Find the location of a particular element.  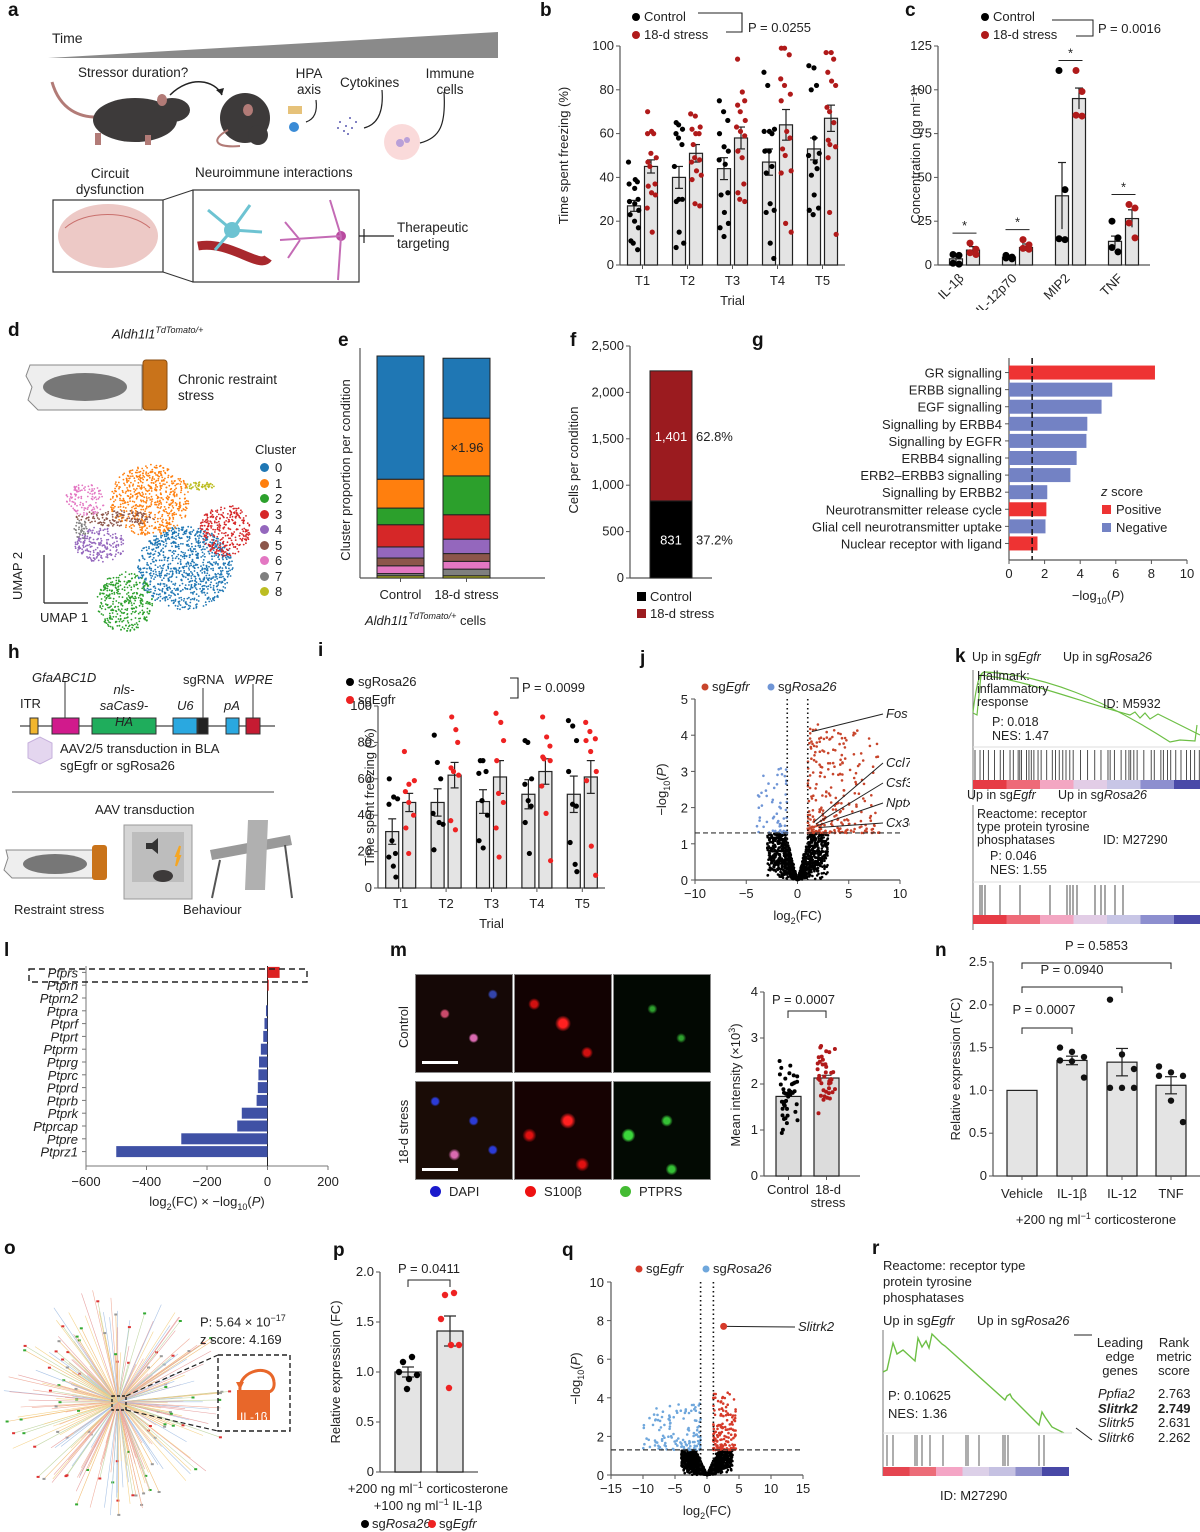

cluster-id: 1 is located at coordinates (279, 483).